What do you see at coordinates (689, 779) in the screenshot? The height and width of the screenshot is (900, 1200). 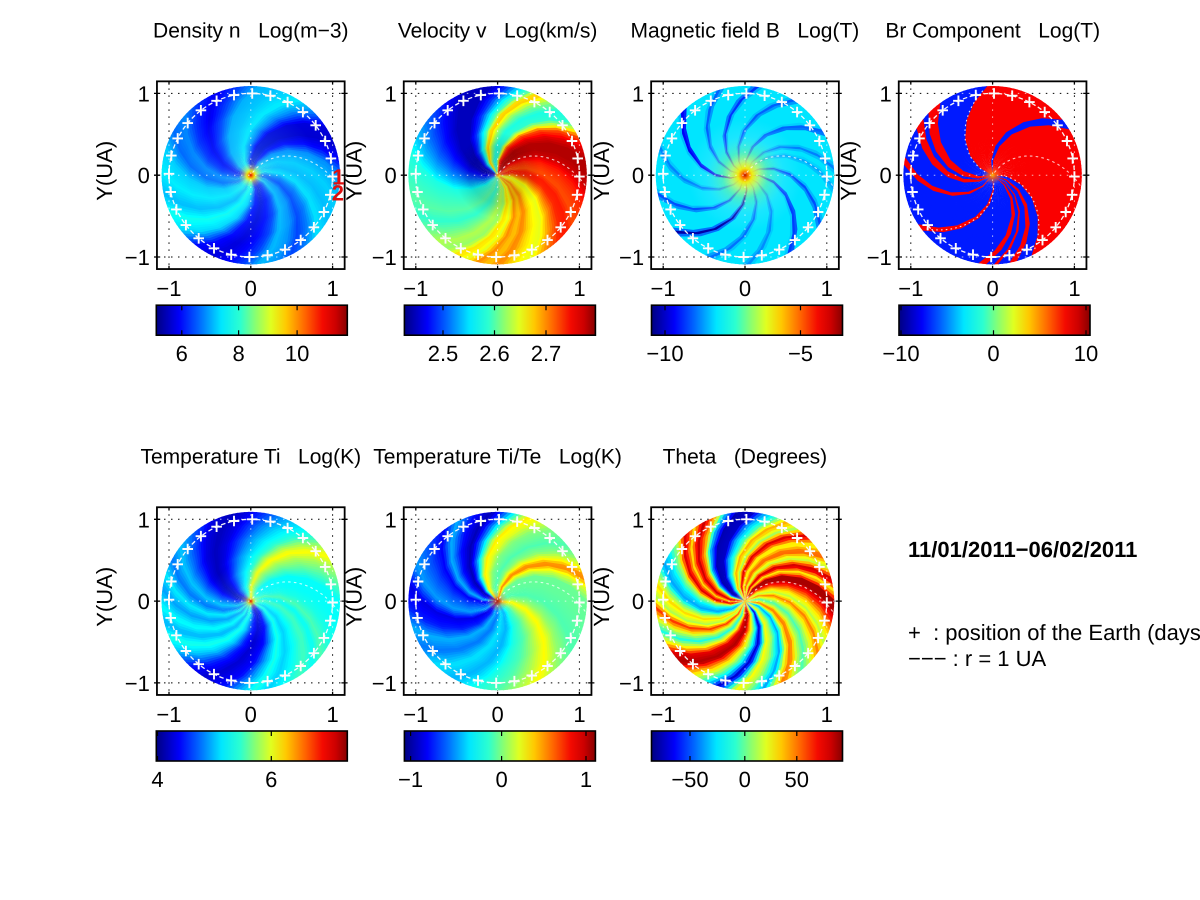 I see `svg-text: −50` at bounding box center [689, 779].